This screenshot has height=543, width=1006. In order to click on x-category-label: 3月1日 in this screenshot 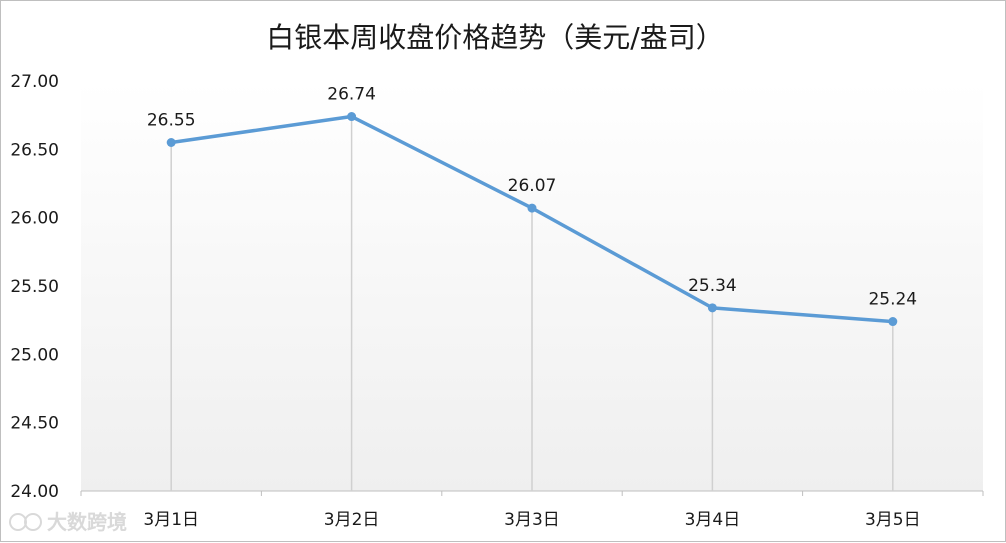, I will do `click(171, 520)`.